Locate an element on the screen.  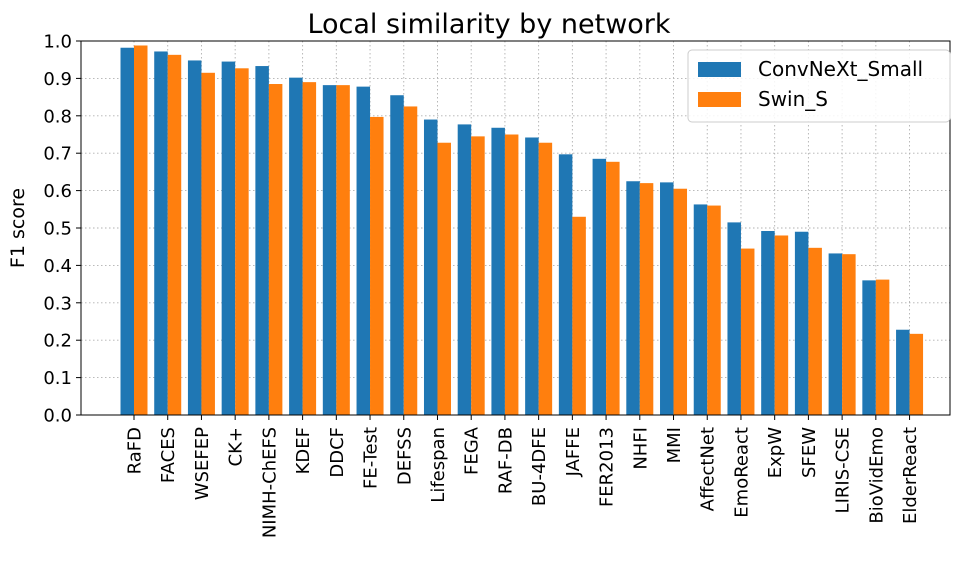
x-tick-label: MMI is located at coordinates (674, 445).